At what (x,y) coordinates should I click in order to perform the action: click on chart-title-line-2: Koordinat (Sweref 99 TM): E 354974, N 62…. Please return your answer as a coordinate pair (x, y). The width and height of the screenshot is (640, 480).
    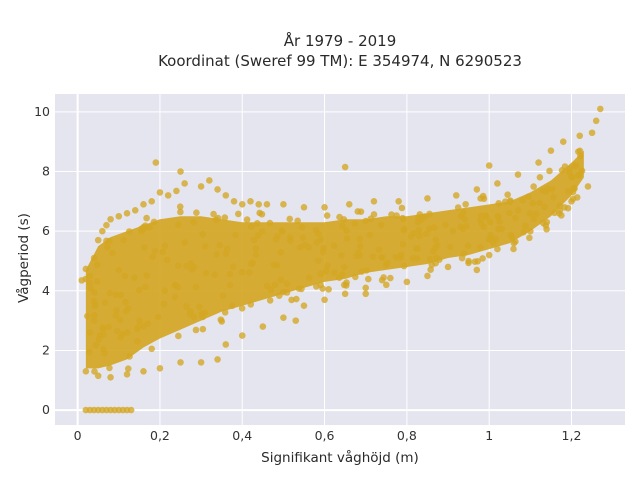
    Looking at the image, I should click on (340, 61).